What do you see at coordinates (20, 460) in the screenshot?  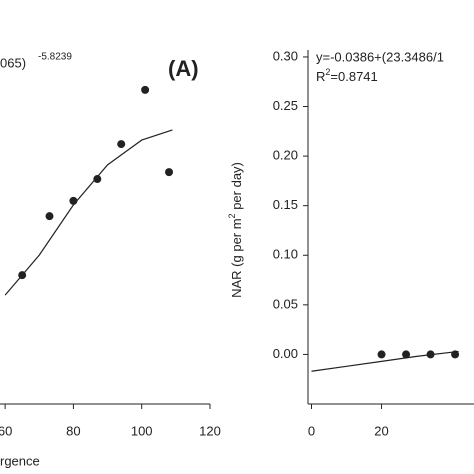 I see `x-axis-label: rgence` at bounding box center [20, 460].